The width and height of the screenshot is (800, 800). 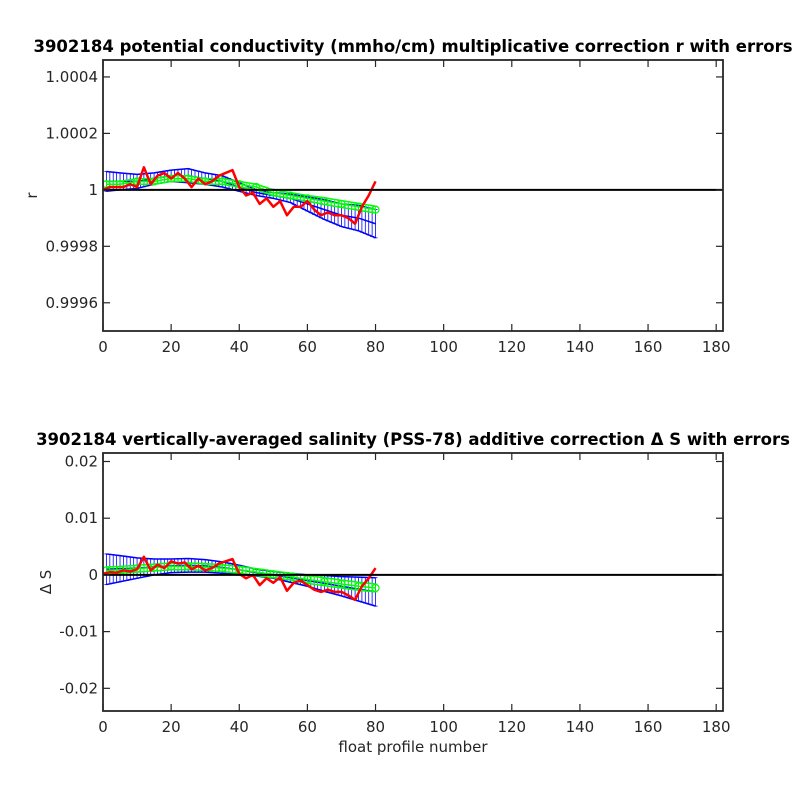 I want to click on y-tick-label: 1, so click(x=93, y=190).